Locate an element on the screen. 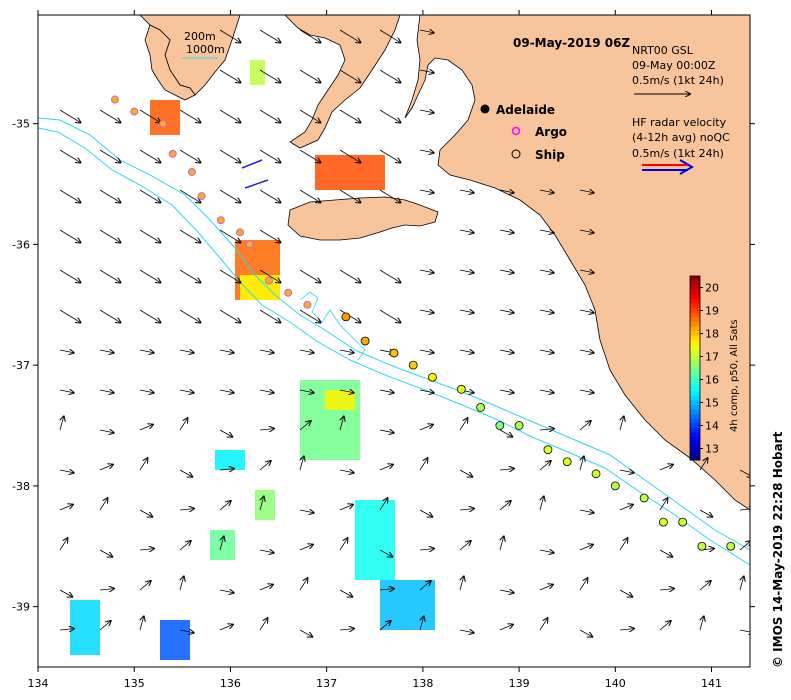  ship-legend-marker is located at coordinates (516, 154).